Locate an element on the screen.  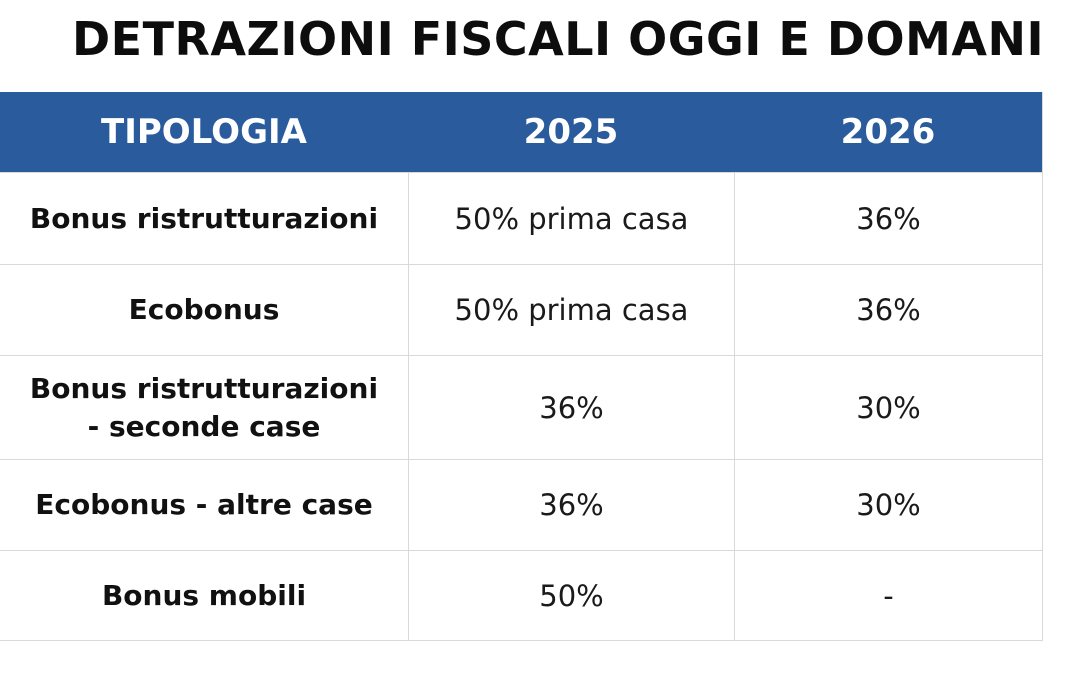
cell-tipologia-line-1: Bonus ristrutturazioni is located at coordinates (204, 388).